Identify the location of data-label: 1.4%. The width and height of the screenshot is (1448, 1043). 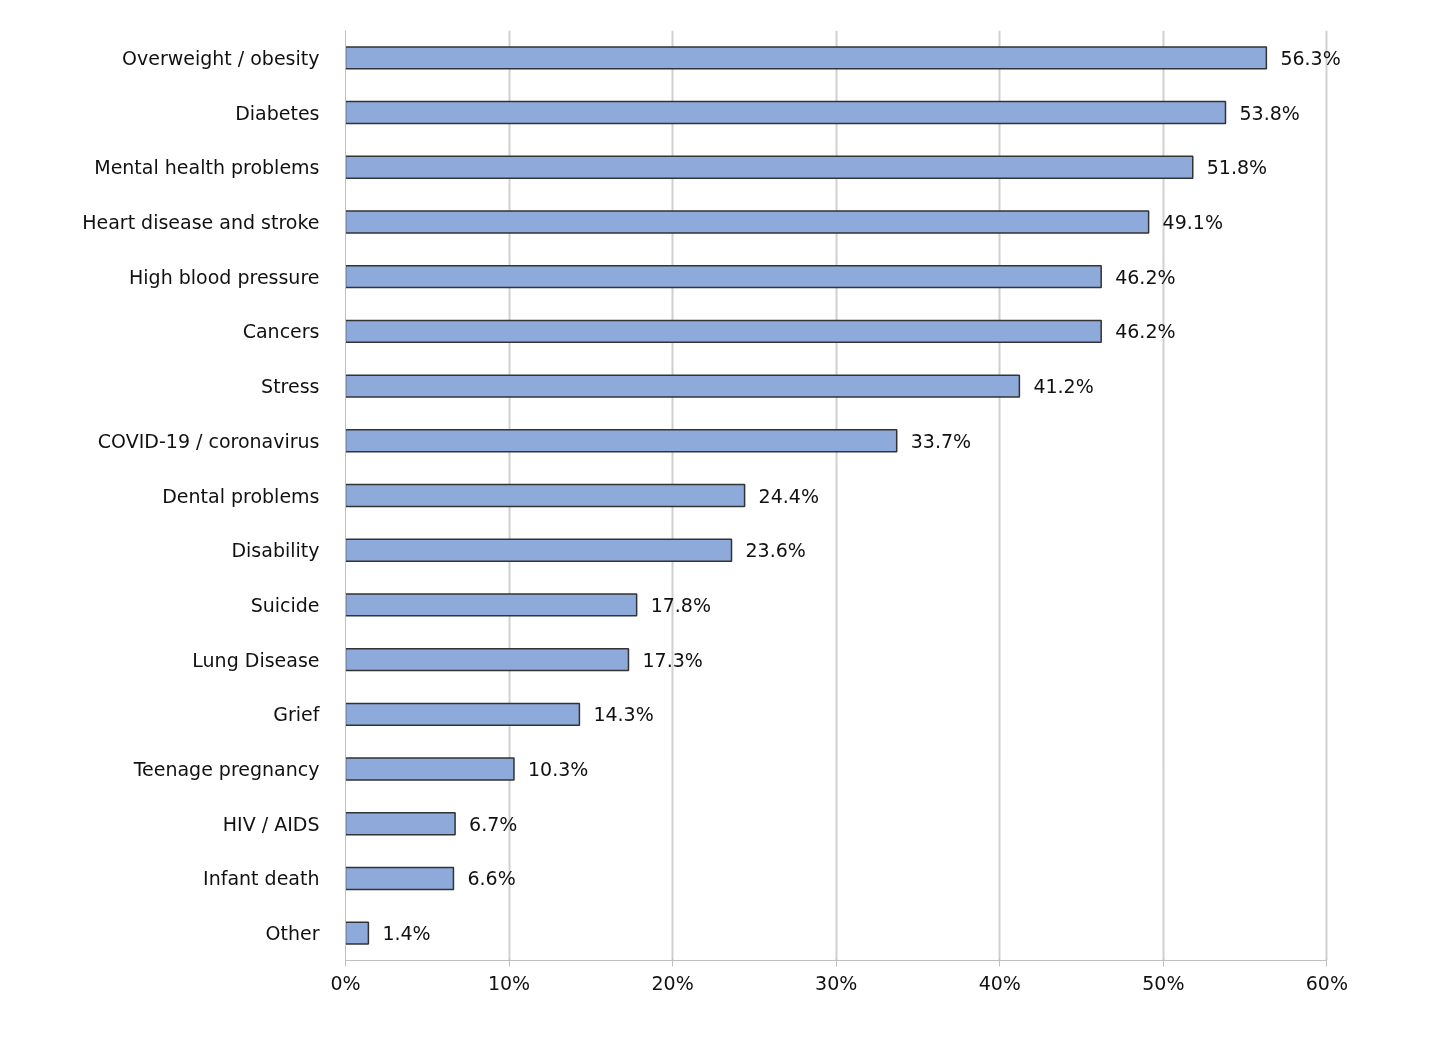
(406, 933).